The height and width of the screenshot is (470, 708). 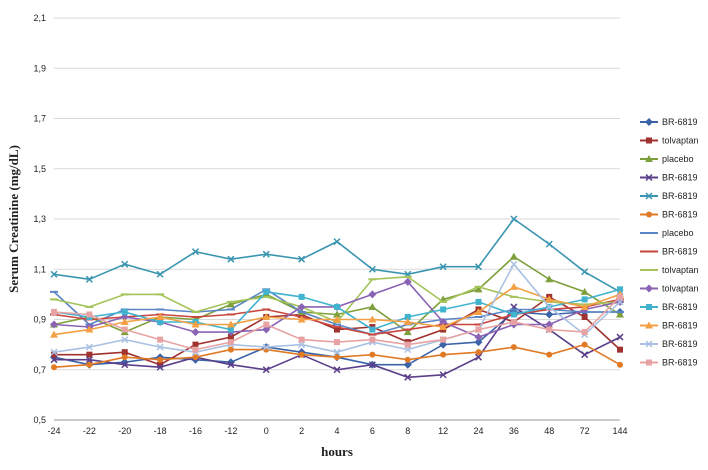 I want to click on y-tick-label: 2,1, so click(x=39, y=18).